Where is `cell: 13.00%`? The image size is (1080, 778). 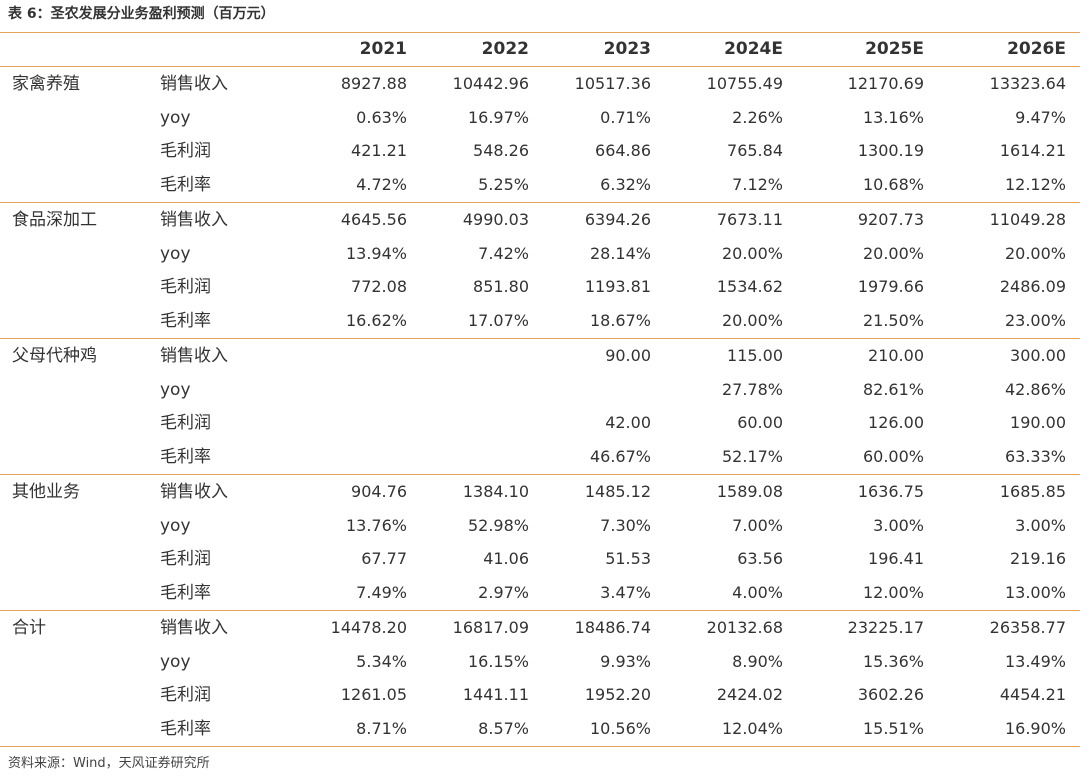
cell: 13.00% is located at coordinates (1035, 593).